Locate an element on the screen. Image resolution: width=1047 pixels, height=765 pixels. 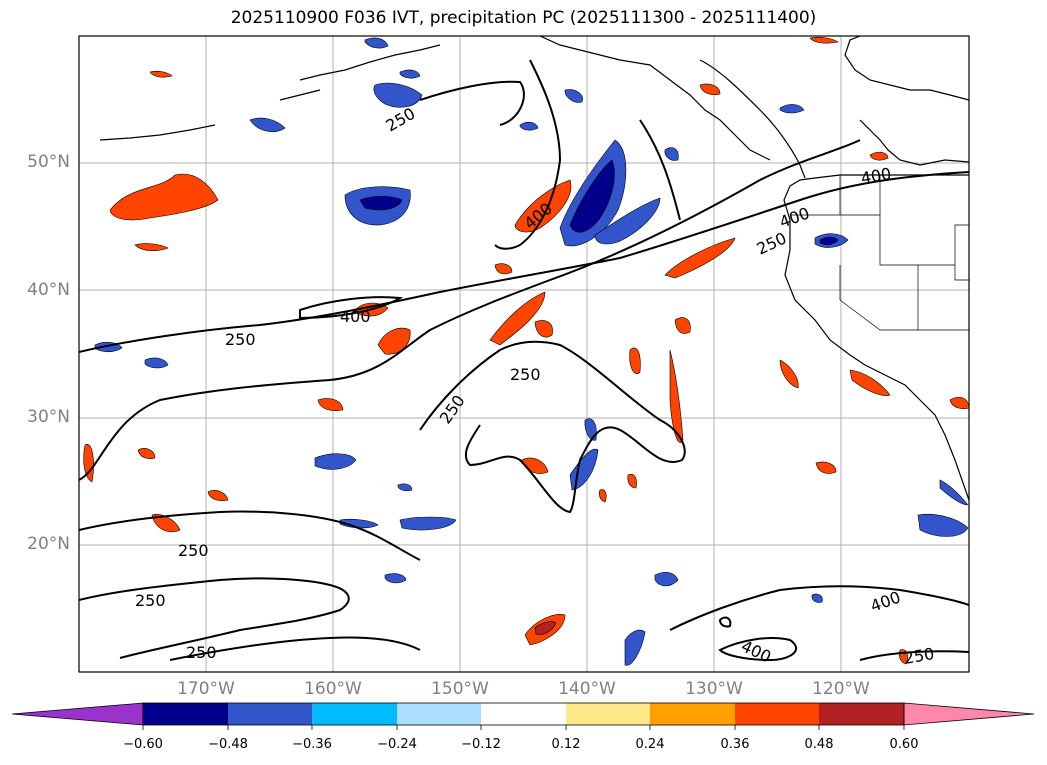
lon-label: 170°W is located at coordinates (206, 689).